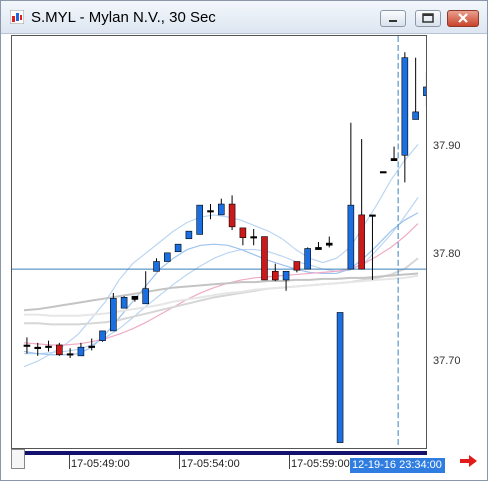 The height and width of the screenshot is (481, 488). Describe the element at coordinates (447, 146) in the screenshot. I see `y-tick-label: 37.90` at that location.